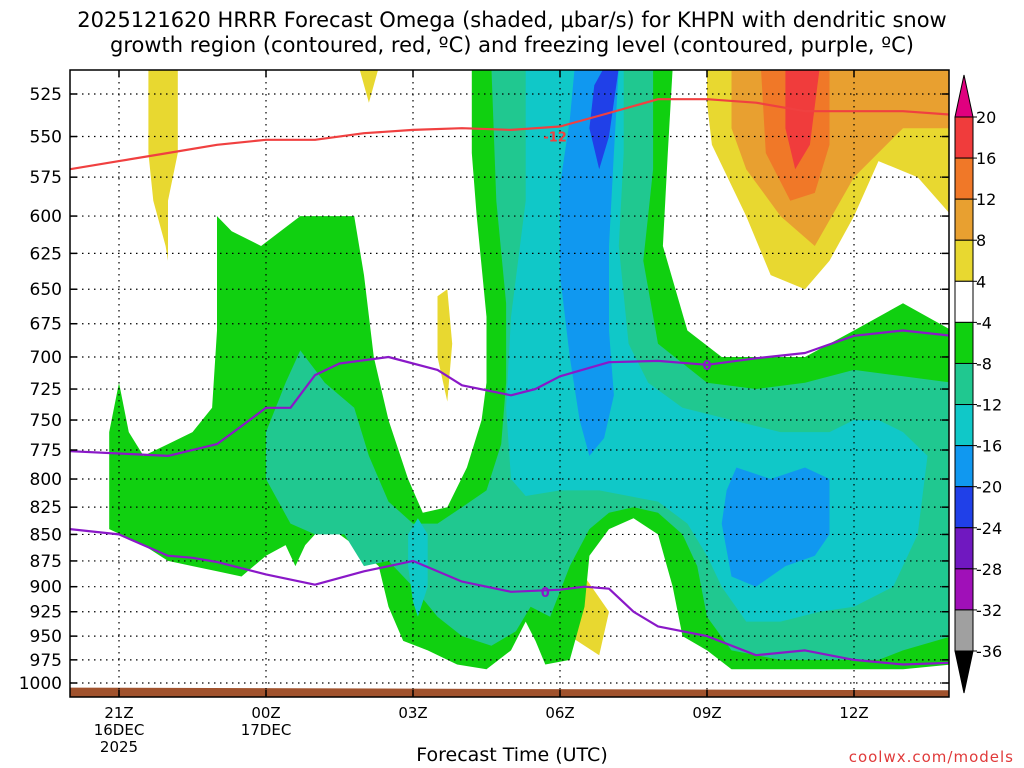 This screenshot has width=1024, height=768. What do you see at coordinates (853, 713) in the screenshot?
I see `x-tick-label: 12Z` at bounding box center [853, 713].